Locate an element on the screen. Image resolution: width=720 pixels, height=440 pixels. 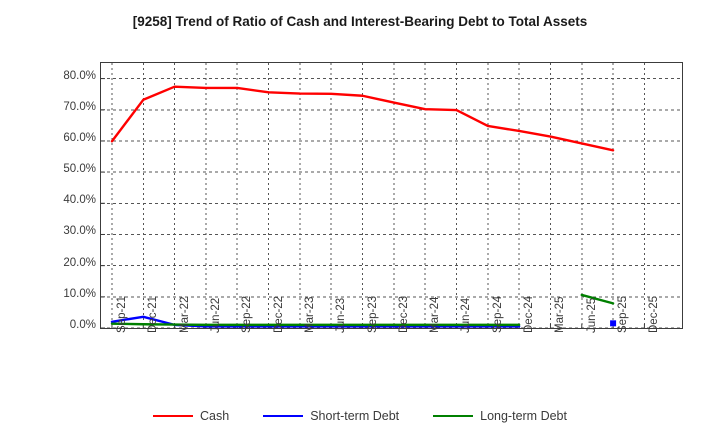
chart-legend: Cash Short-term Debt Long-term Debt is located at coordinates (360, 416).